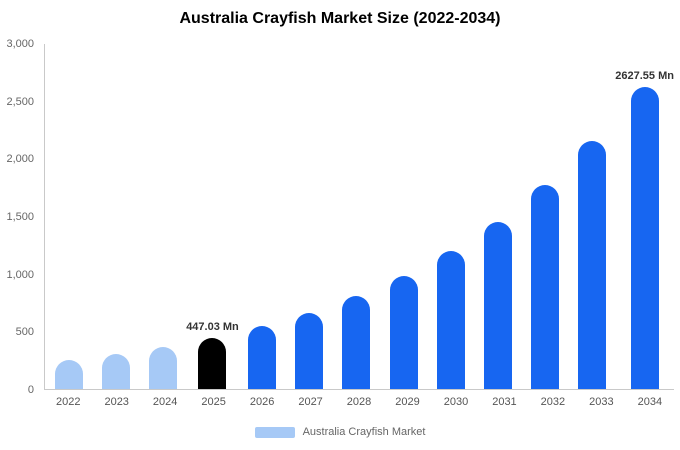  Describe the element at coordinates (310, 402) in the screenshot. I see `x-tick-label-2027: 2027` at that location.